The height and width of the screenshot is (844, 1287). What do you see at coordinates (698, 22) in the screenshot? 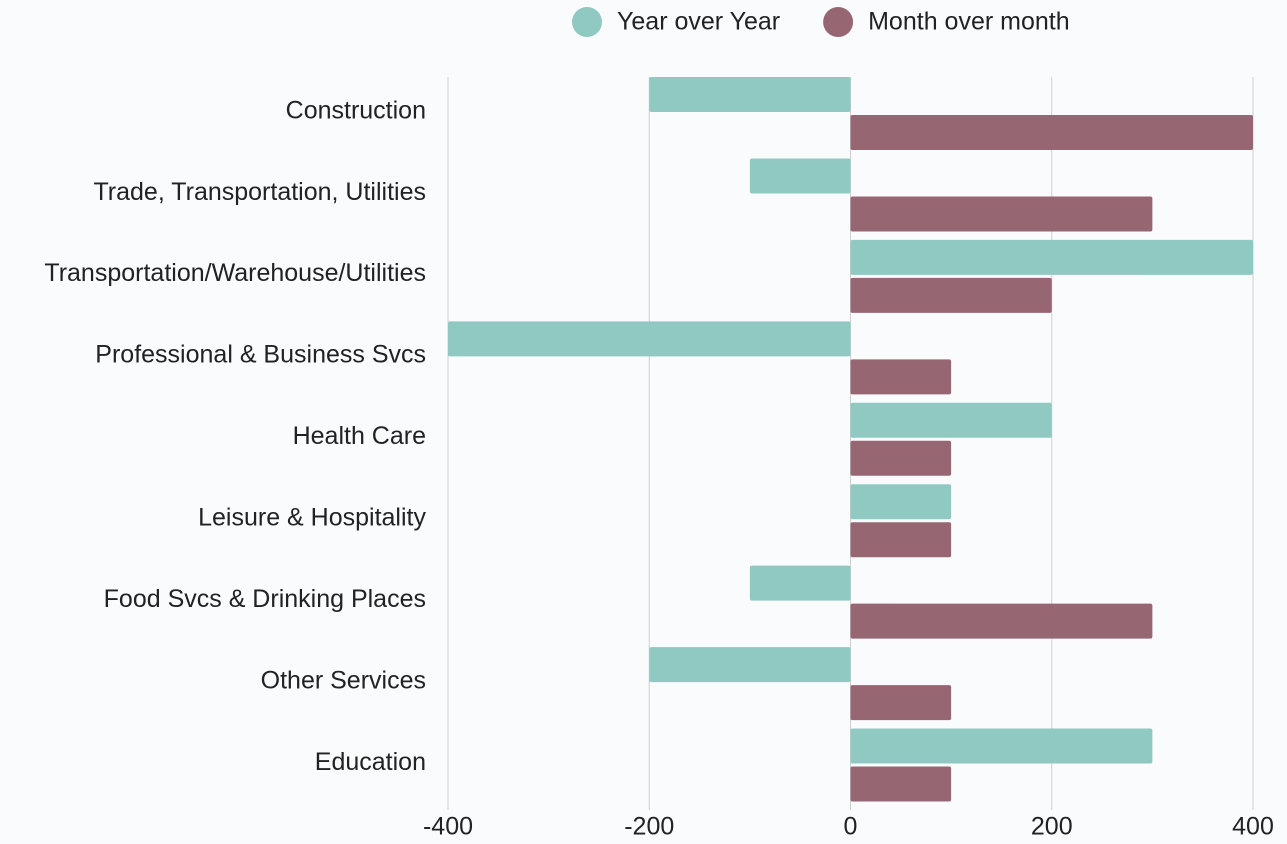
I see `legend-label: Year over Year` at bounding box center [698, 22].